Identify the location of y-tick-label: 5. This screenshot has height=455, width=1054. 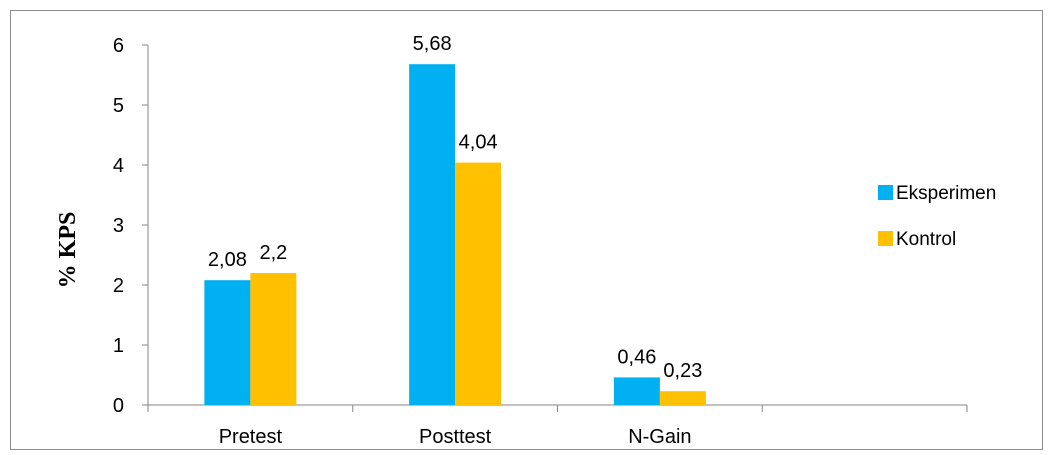
(118, 106).